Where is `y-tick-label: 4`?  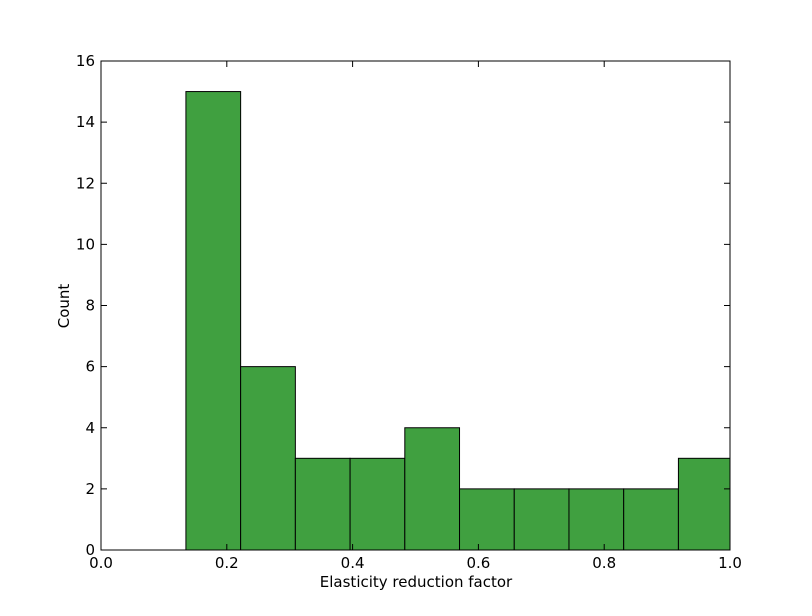
y-tick-label: 4 is located at coordinates (90, 428).